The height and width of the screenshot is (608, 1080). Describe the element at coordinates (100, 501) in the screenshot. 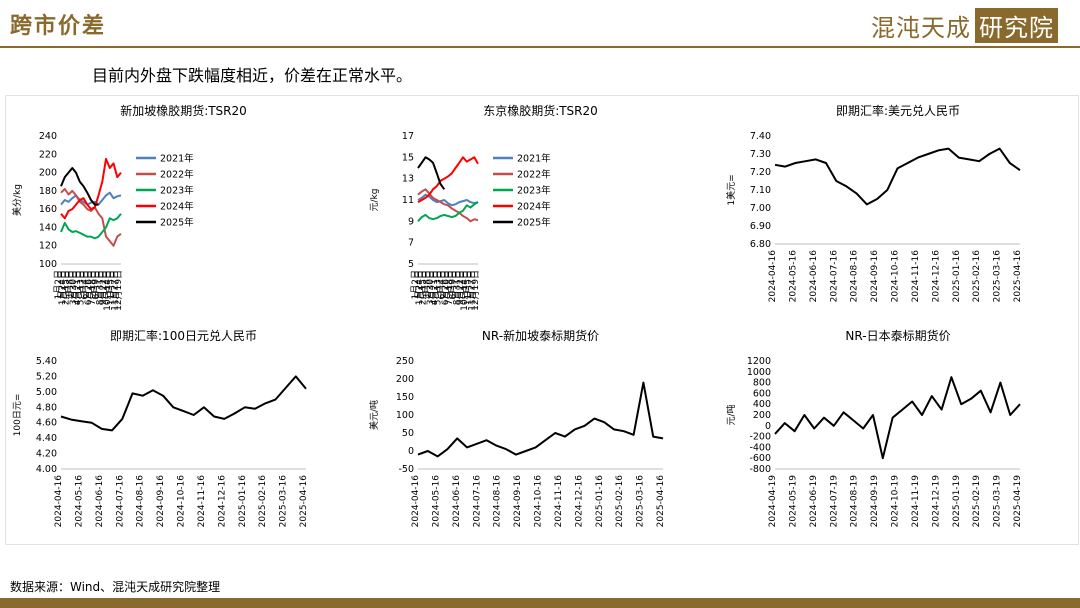

I see `x-tick-label: 2024-06-16` at that location.